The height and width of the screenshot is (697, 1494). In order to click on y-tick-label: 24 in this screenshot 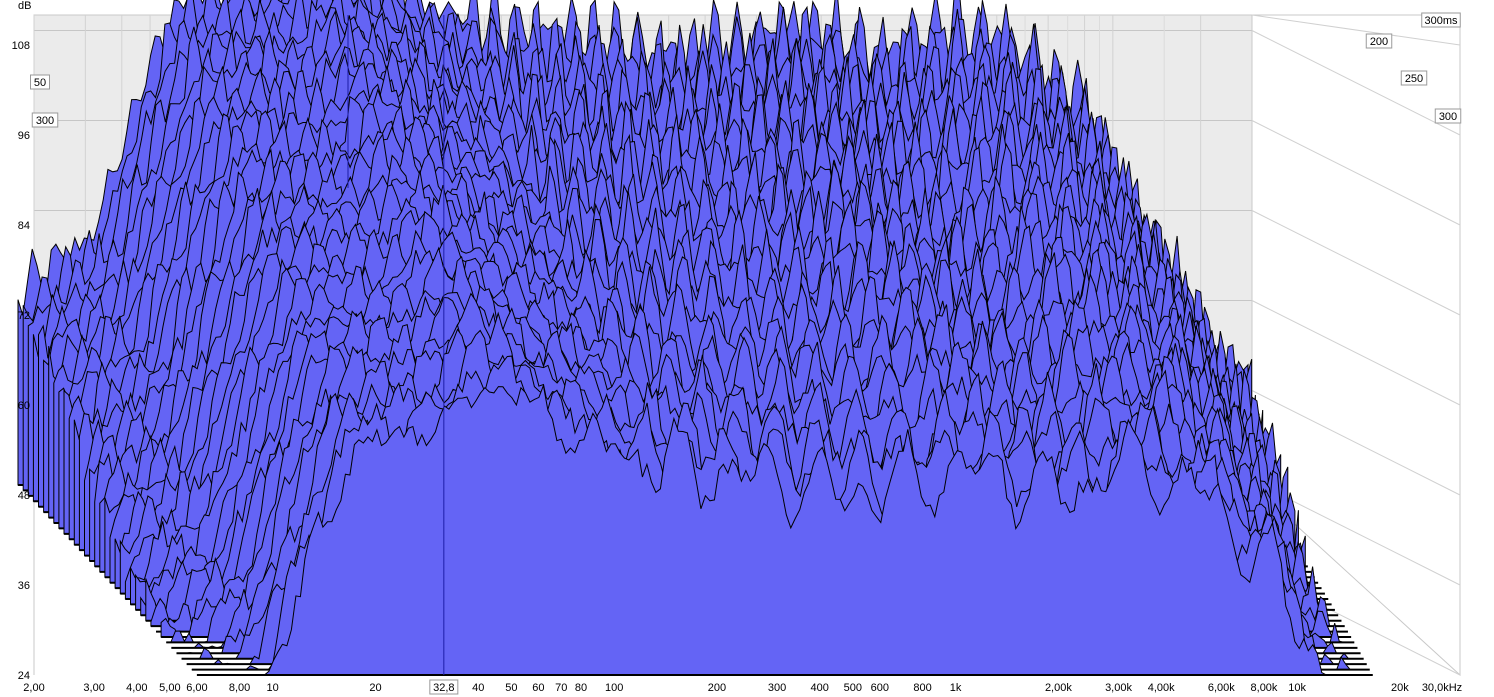, I will do `click(24, 676)`.